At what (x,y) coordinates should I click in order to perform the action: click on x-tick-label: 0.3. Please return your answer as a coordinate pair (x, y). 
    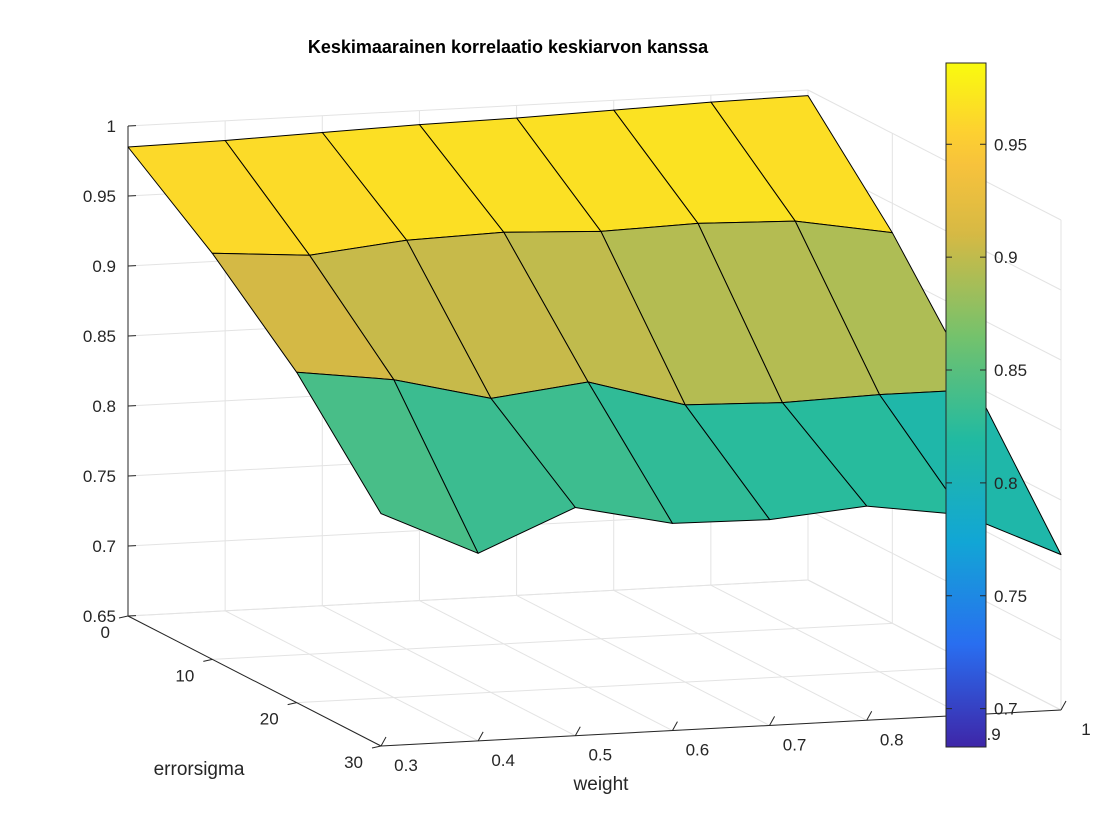
    Looking at the image, I should click on (406, 765).